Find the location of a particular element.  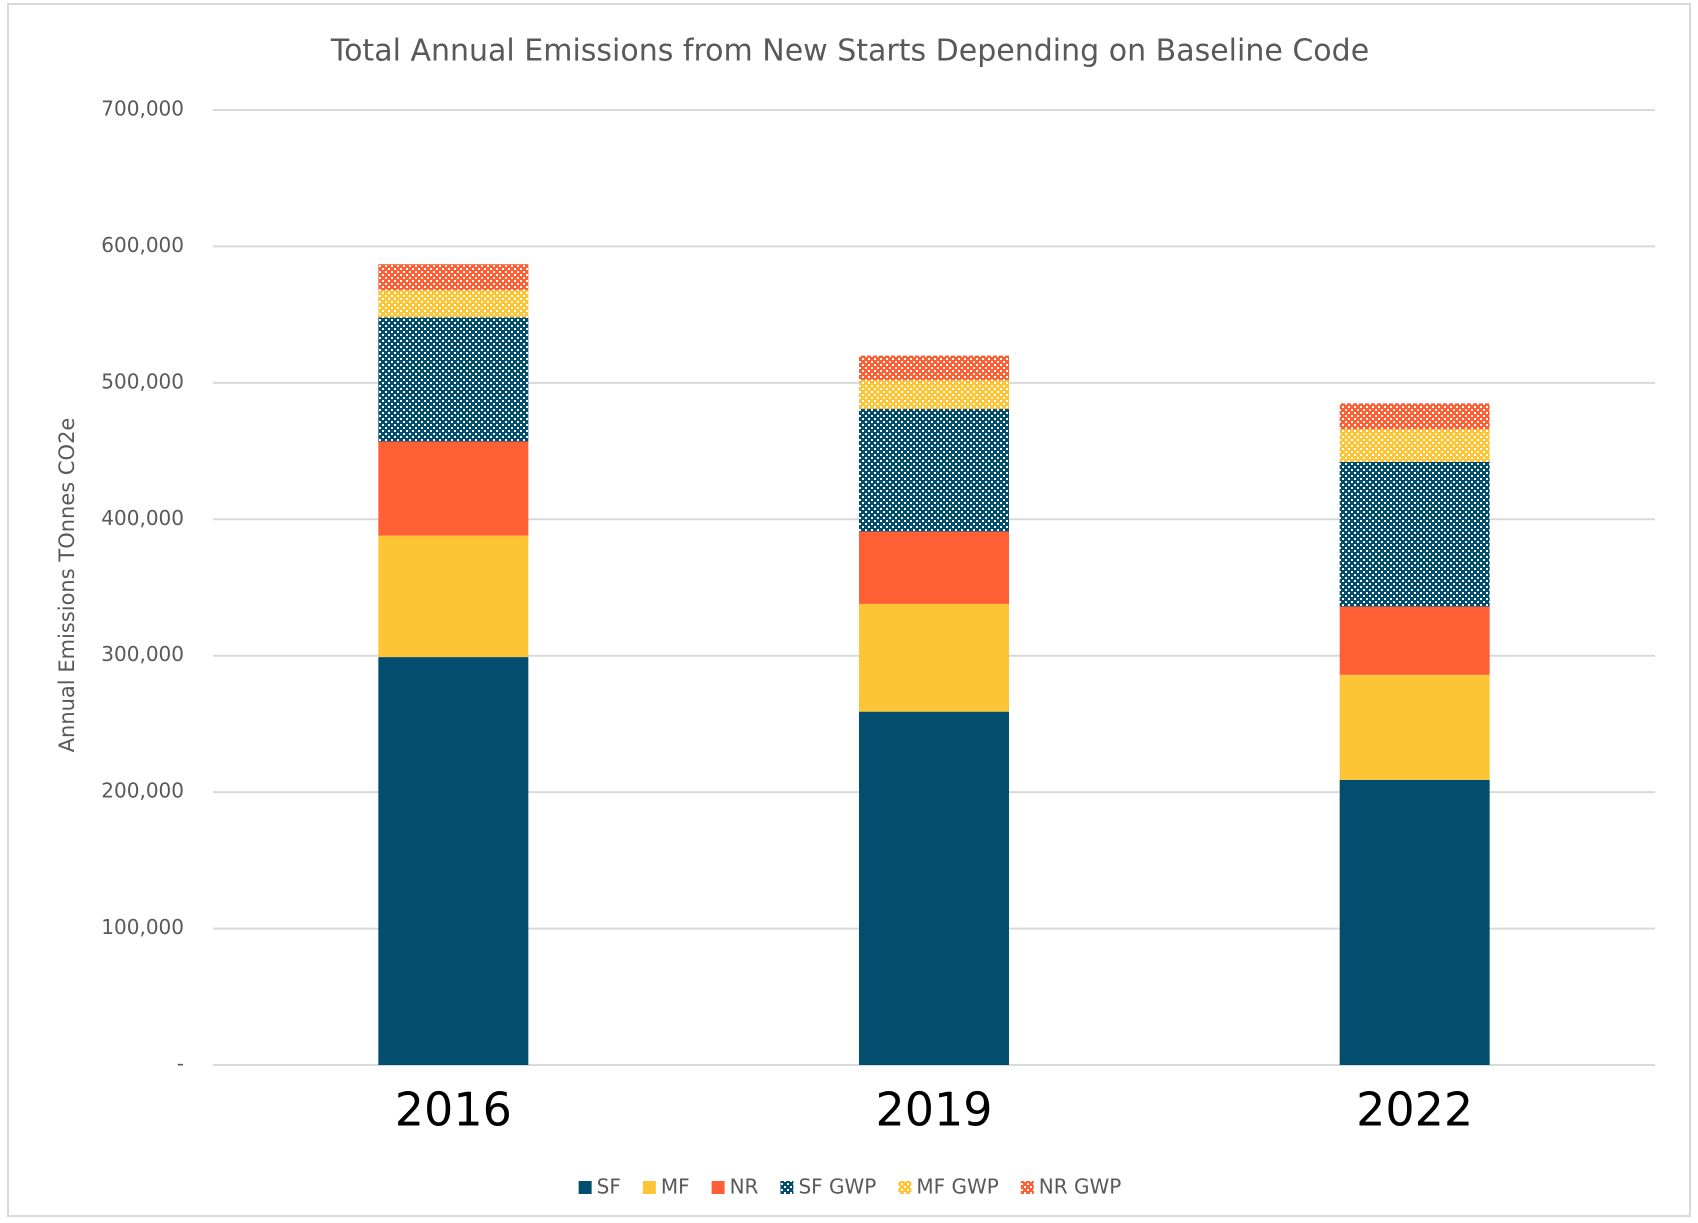

y-tick-label: 200,000 is located at coordinates (142, 791).